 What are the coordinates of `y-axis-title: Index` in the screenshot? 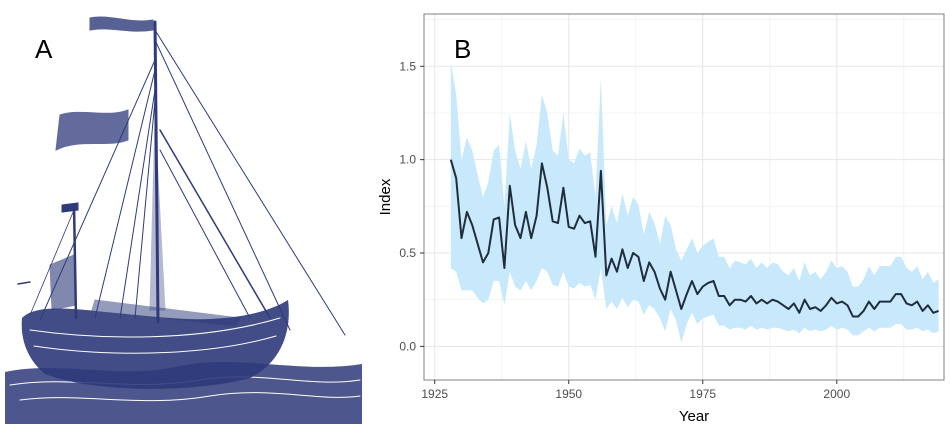 It's located at (385, 196).